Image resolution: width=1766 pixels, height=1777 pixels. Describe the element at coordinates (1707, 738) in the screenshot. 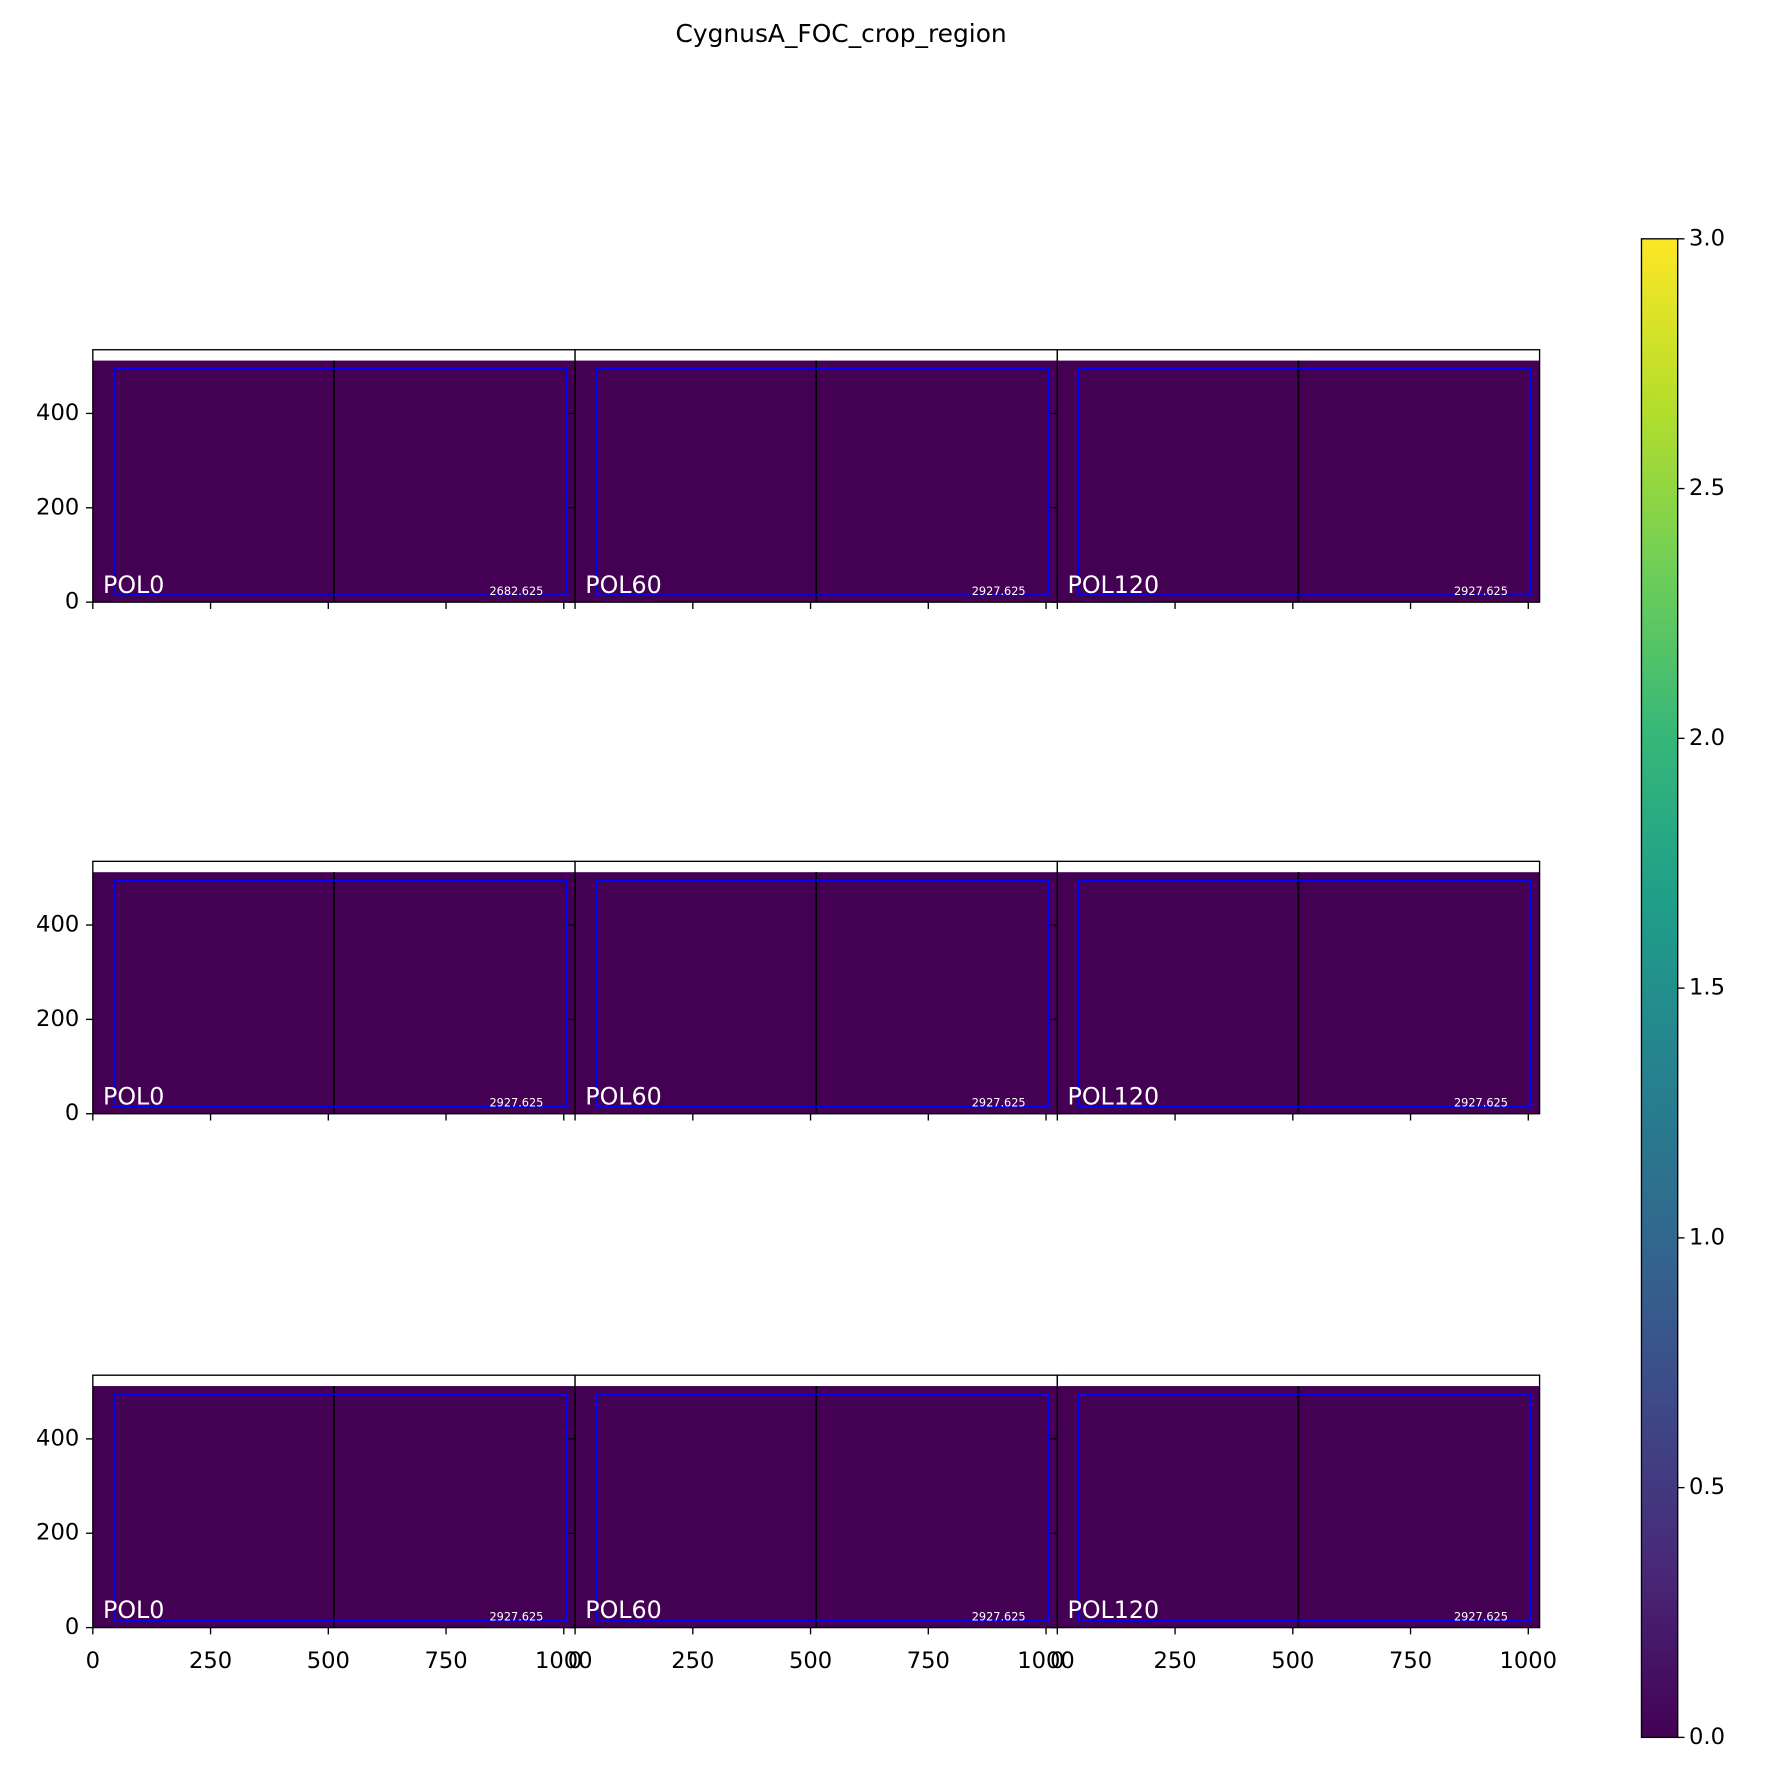

I see `colorbar-tick-label: 2.0` at that location.